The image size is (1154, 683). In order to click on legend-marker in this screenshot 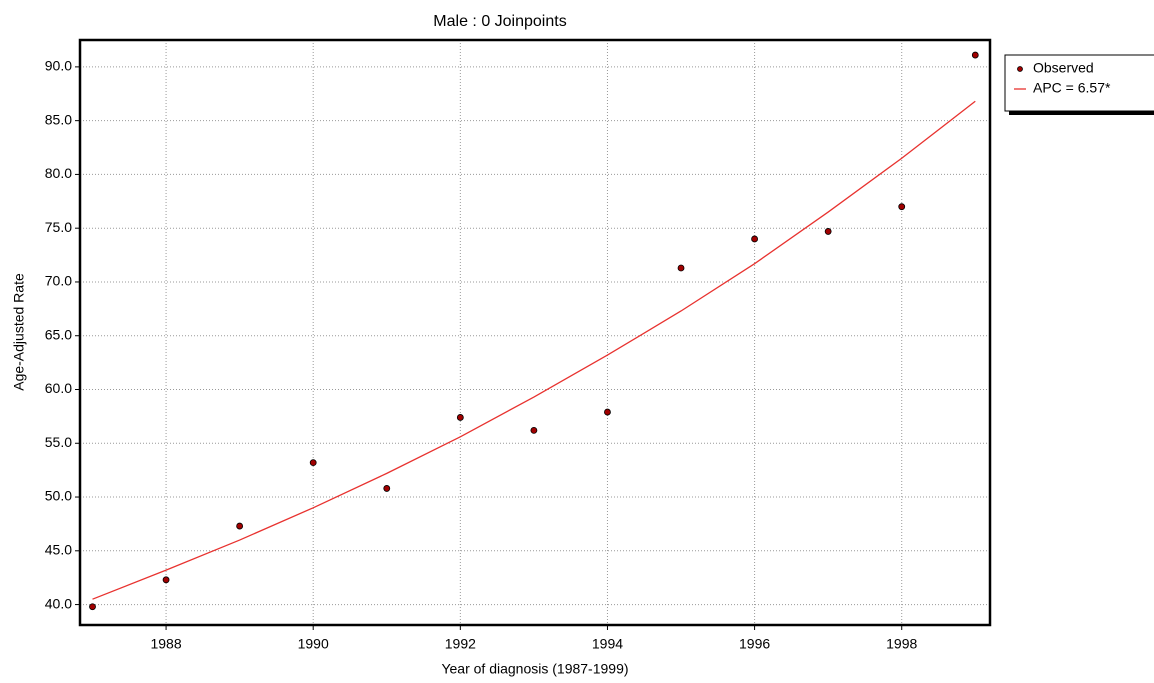, I will do `click(1020, 69)`.